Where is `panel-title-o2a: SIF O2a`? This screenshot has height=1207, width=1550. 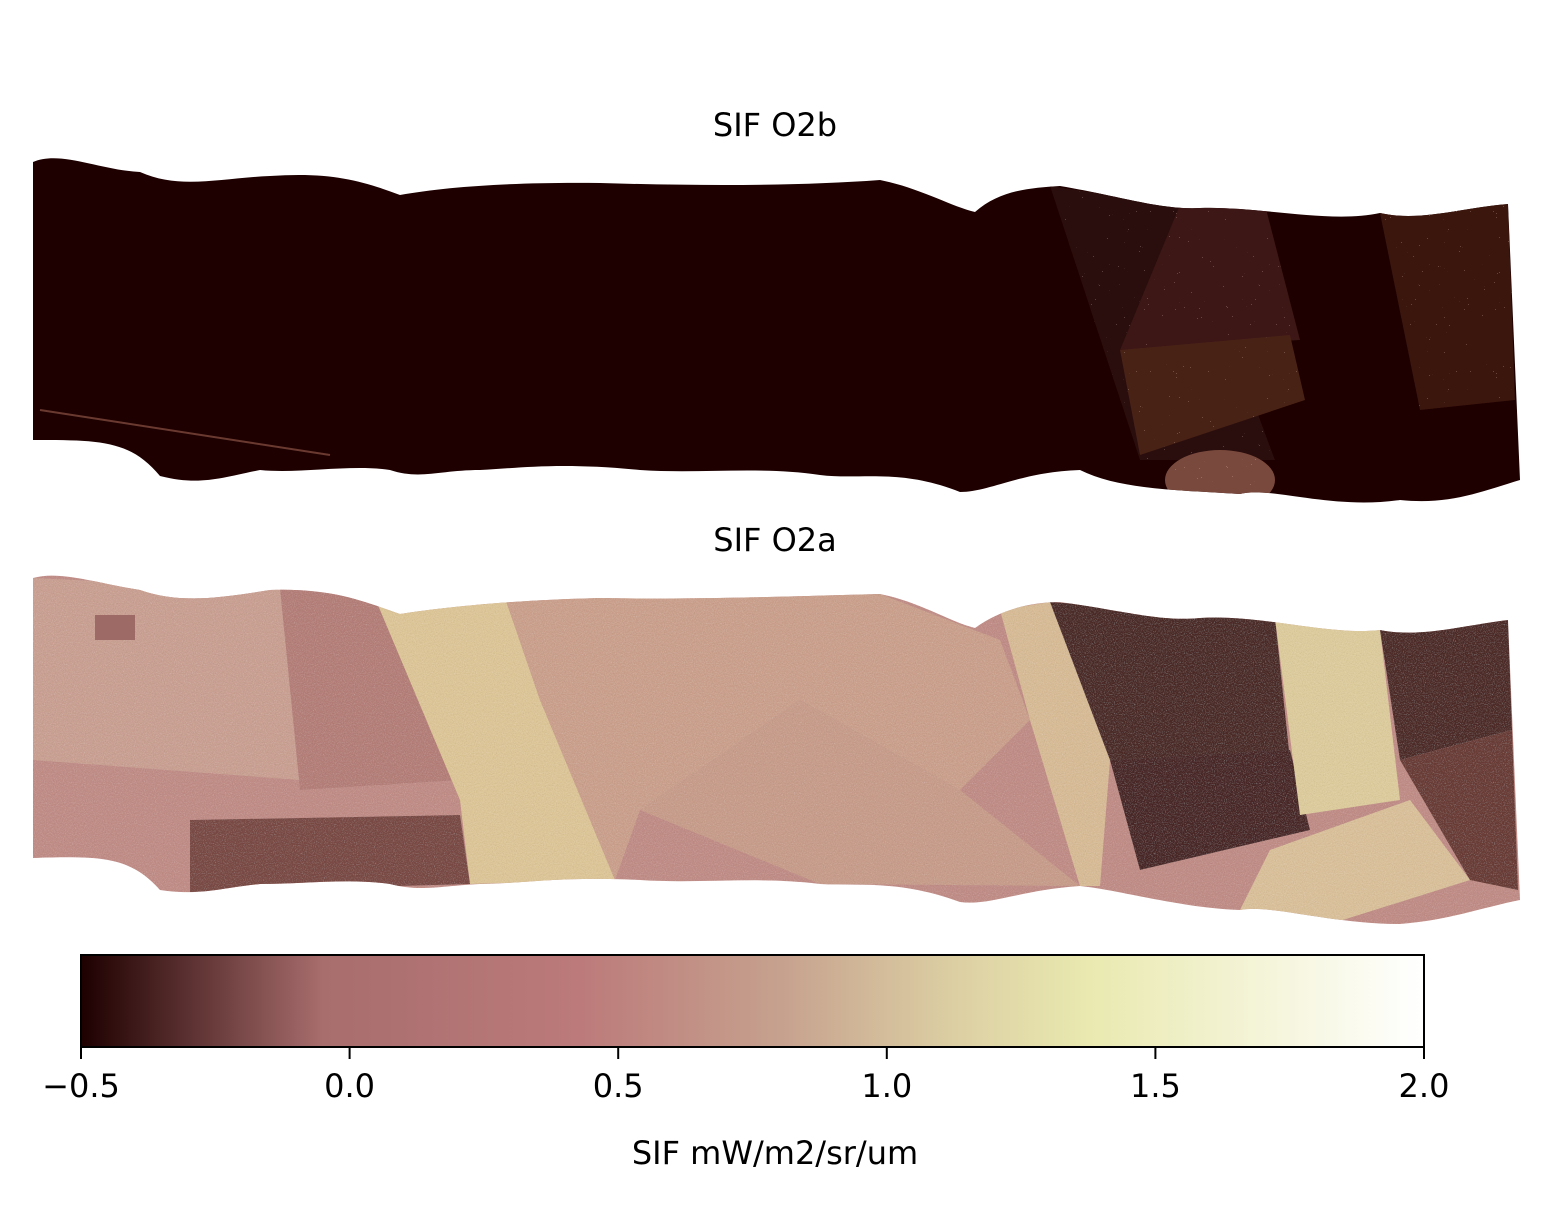
panel-title-o2a: SIF O2a is located at coordinates (775, 540).